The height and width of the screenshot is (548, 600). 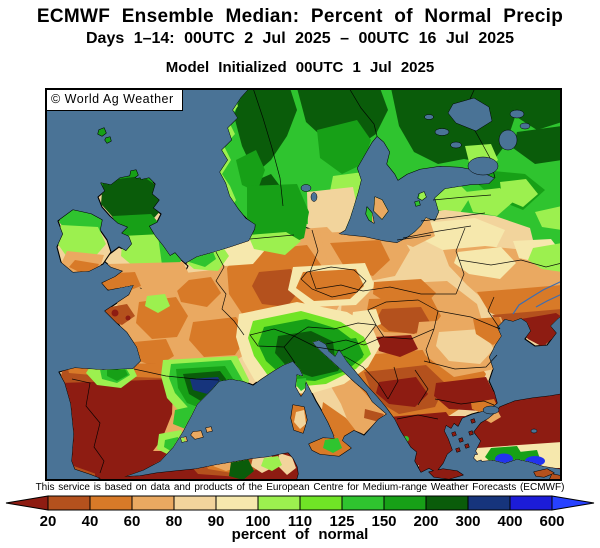 I want to click on legend-tick-label: 60, so click(x=132, y=521).